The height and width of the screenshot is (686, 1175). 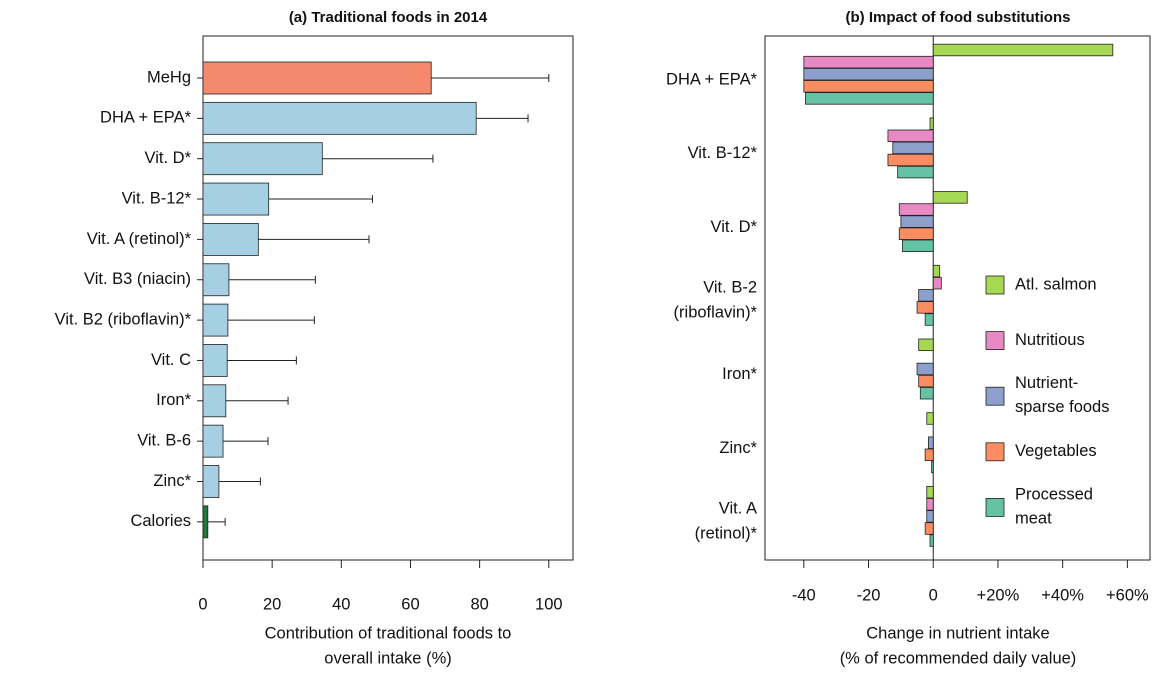 What do you see at coordinates (388, 17) in the screenshot?
I see `chart-title: (a) Traditional foods in 2014` at bounding box center [388, 17].